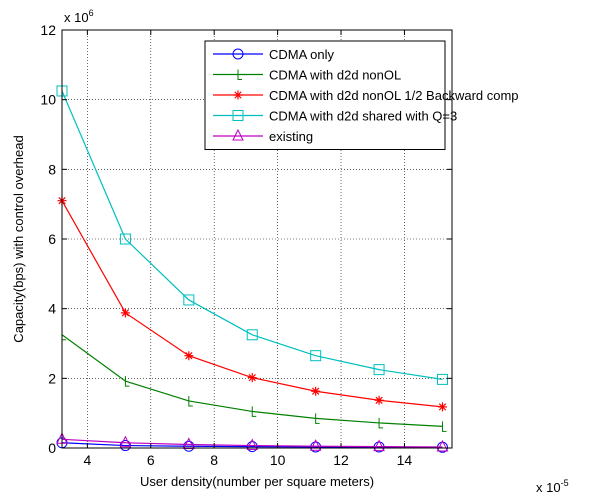 The height and width of the screenshot is (502, 600). I want to click on series-line, so click(252, 443).